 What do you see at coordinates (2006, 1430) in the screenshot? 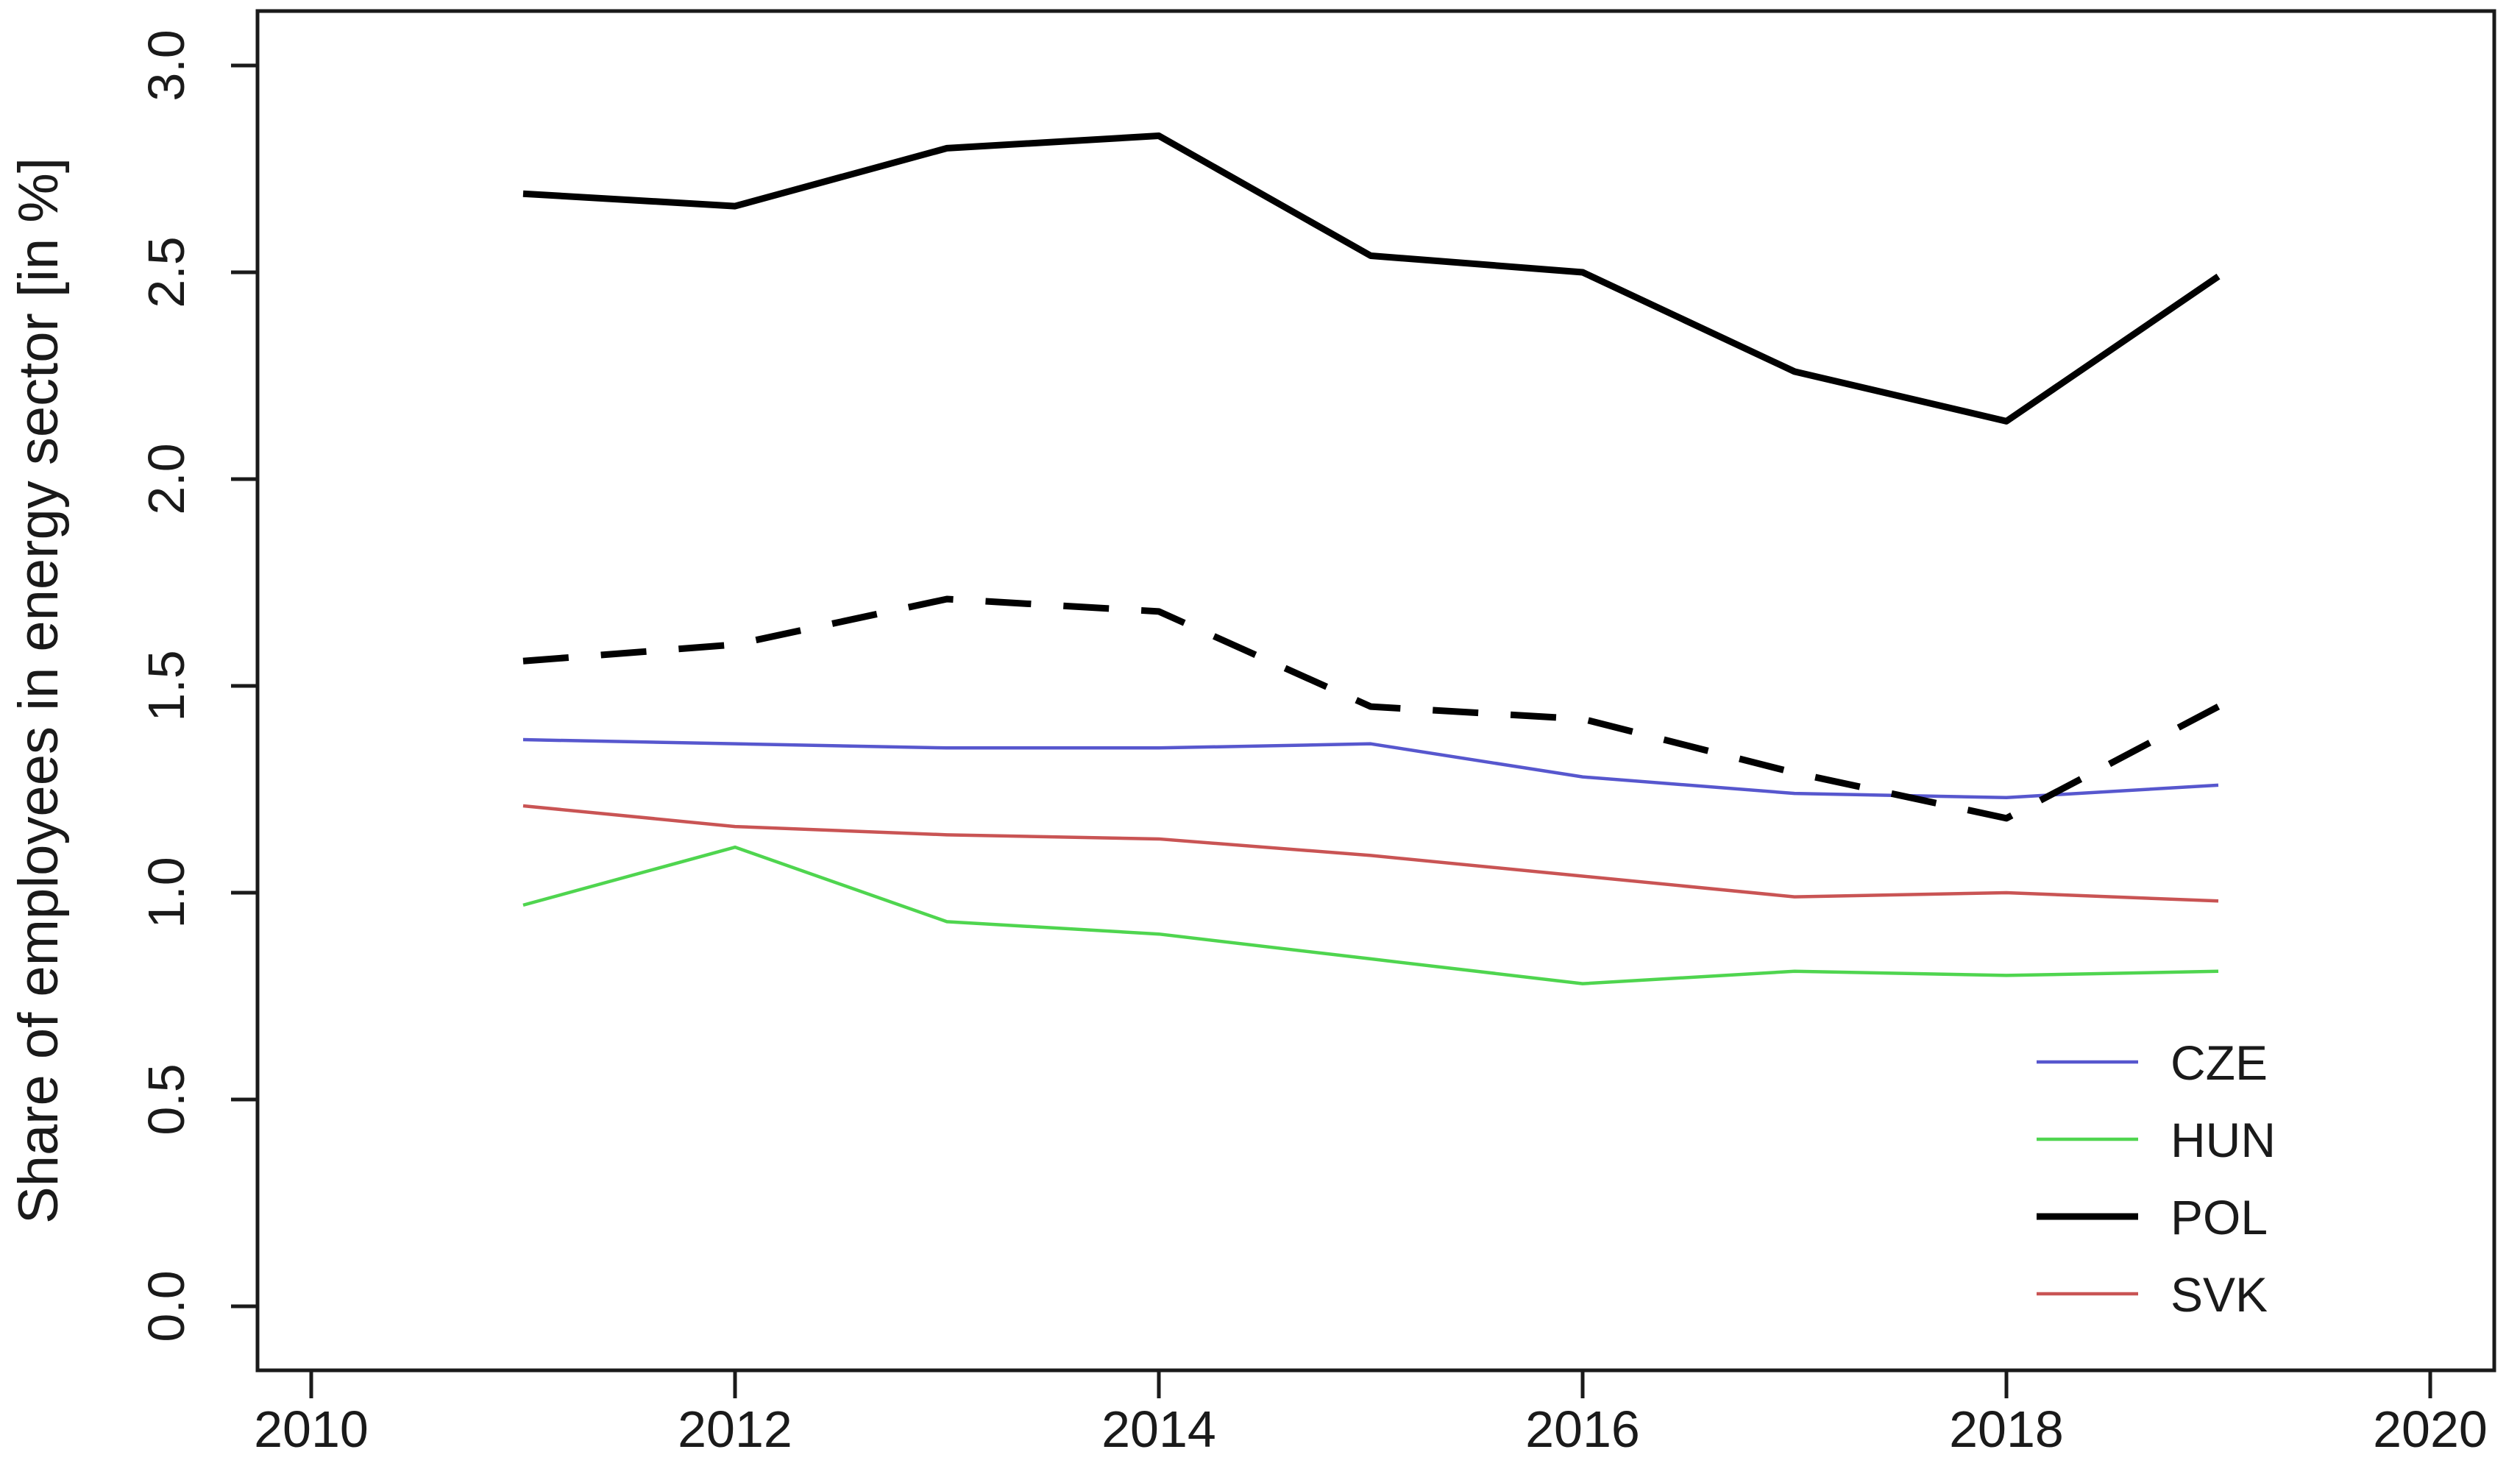
I see `x-tick-label: 2018` at bounding box center [2006, 1430].